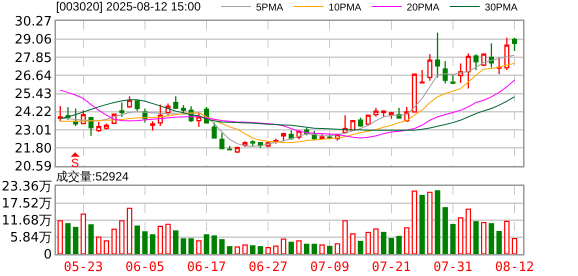 The height and width of the screenshot is (276, 578). I want to click on legend-label: 10PMA, so click(345, 8).